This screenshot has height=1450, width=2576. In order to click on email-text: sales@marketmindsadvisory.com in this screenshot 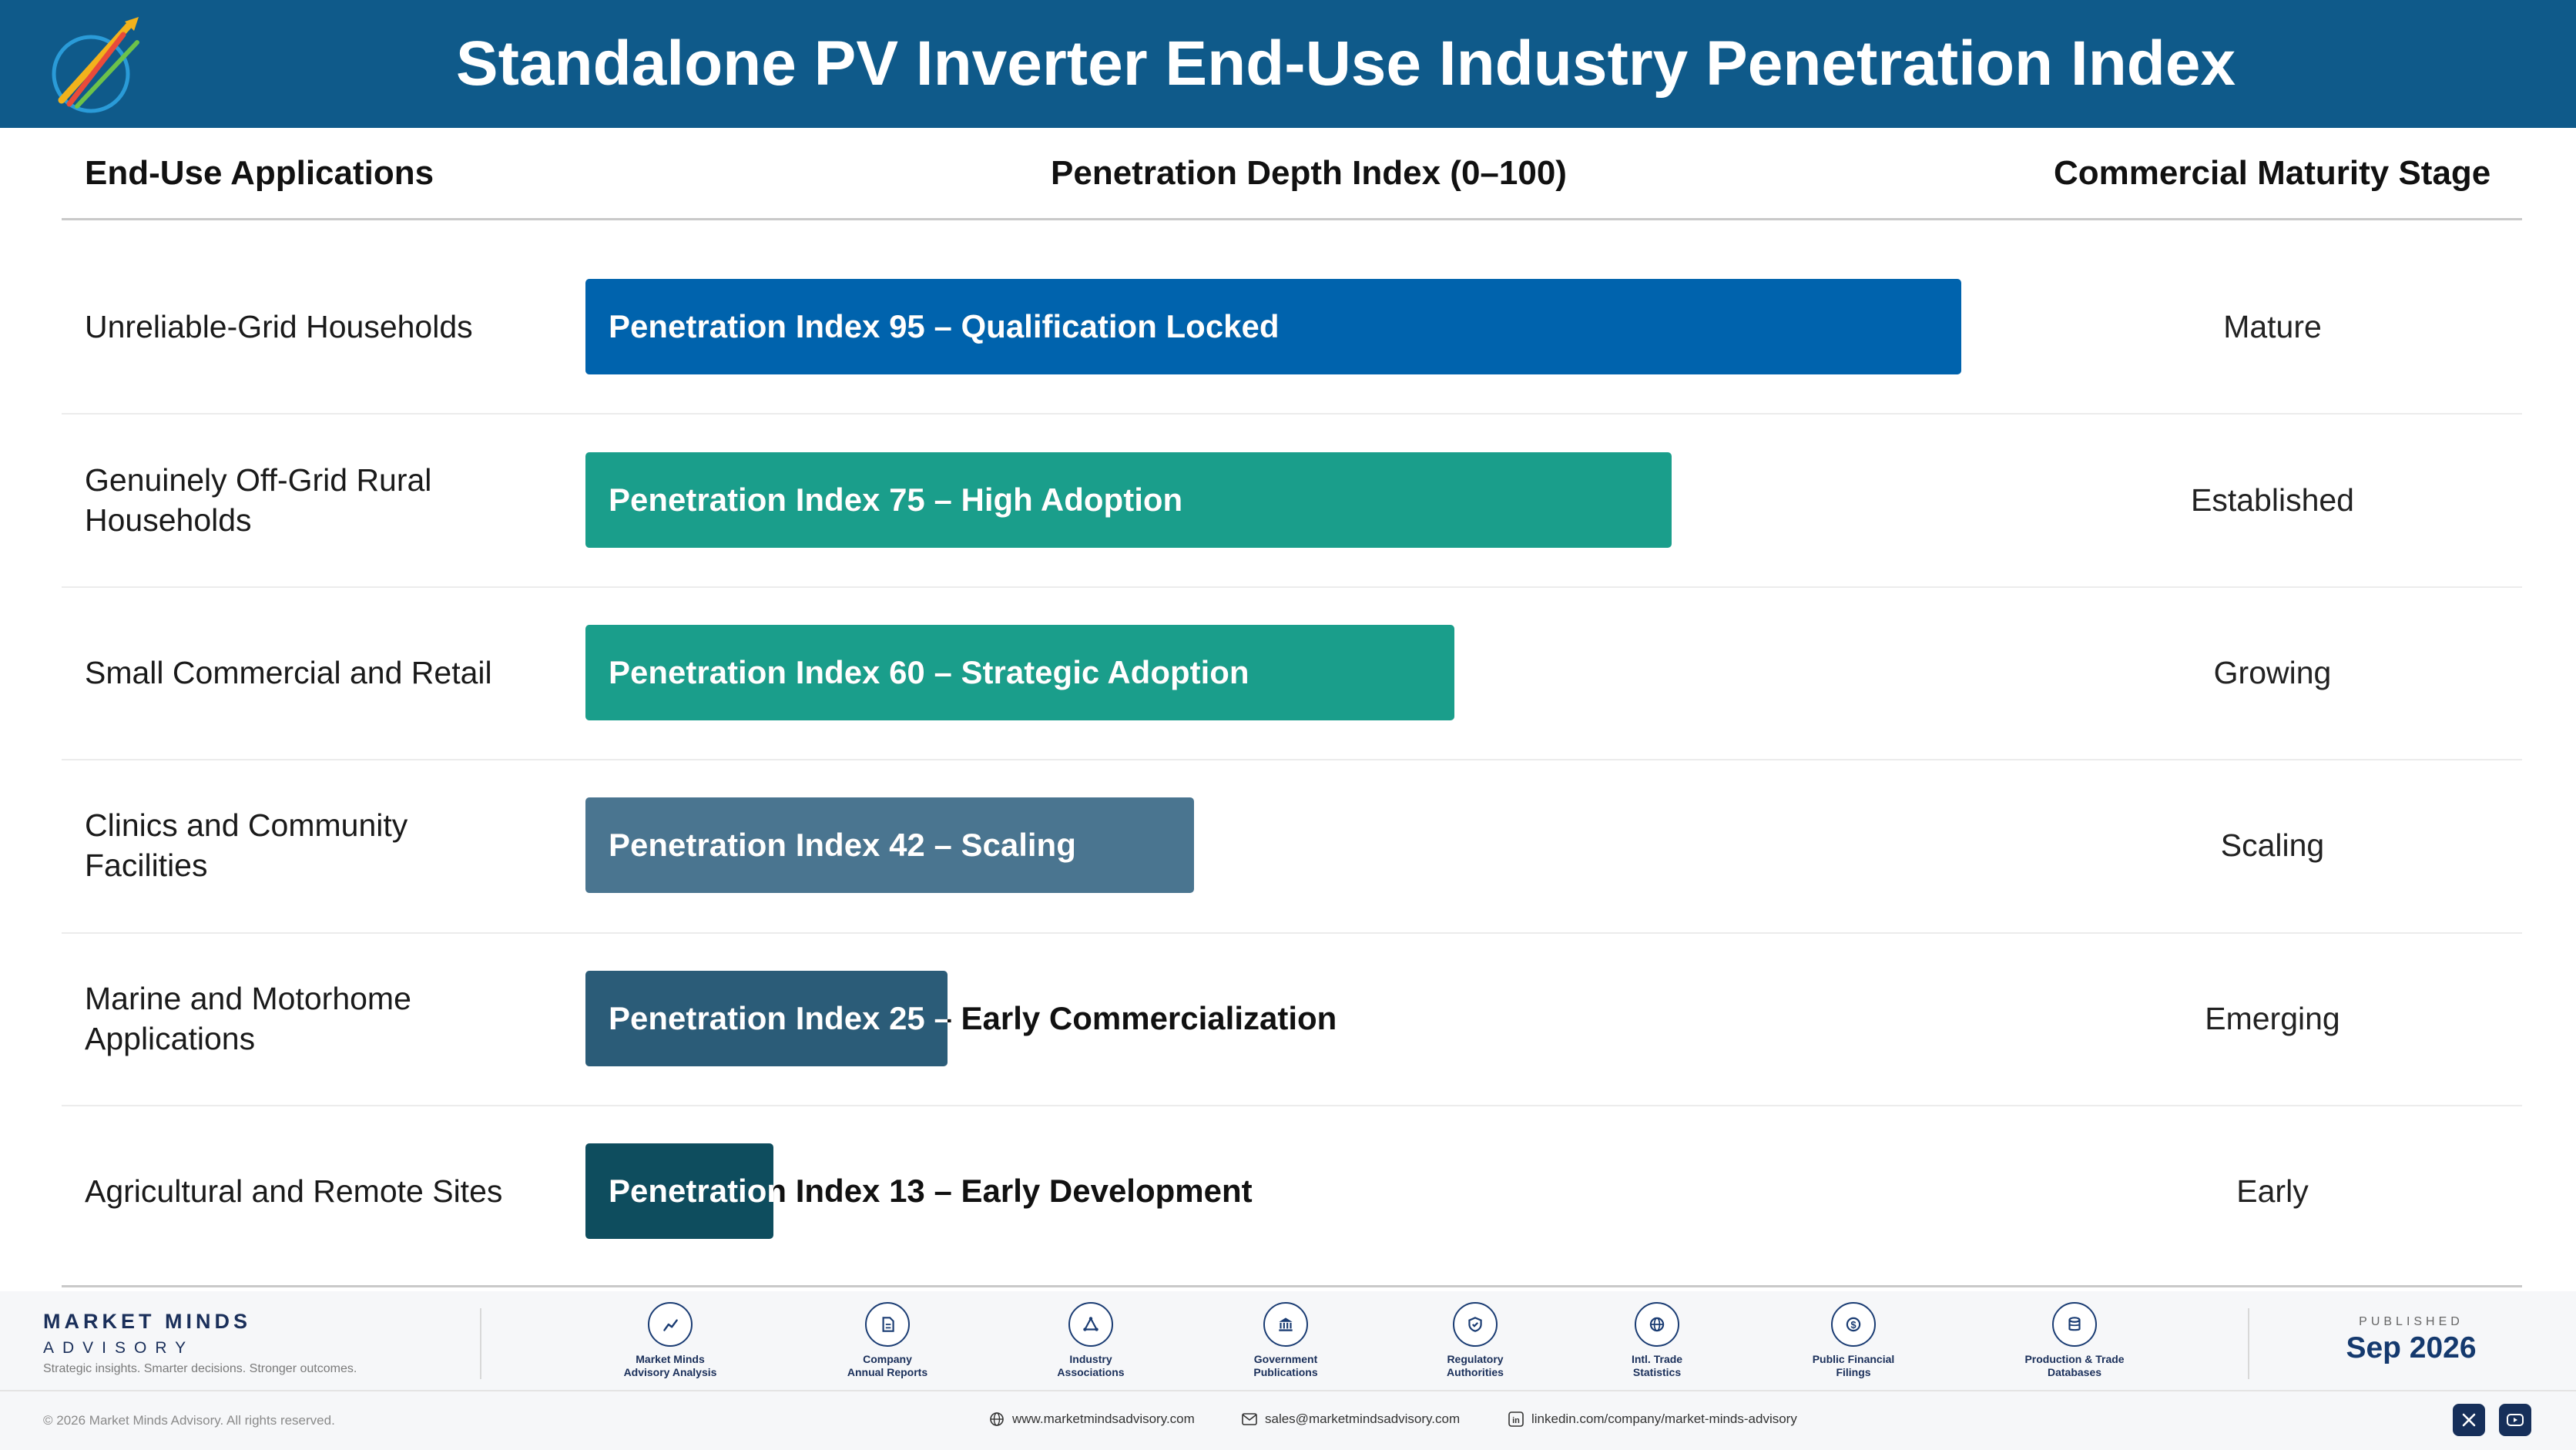, I will do `click(1363, 1418)`.